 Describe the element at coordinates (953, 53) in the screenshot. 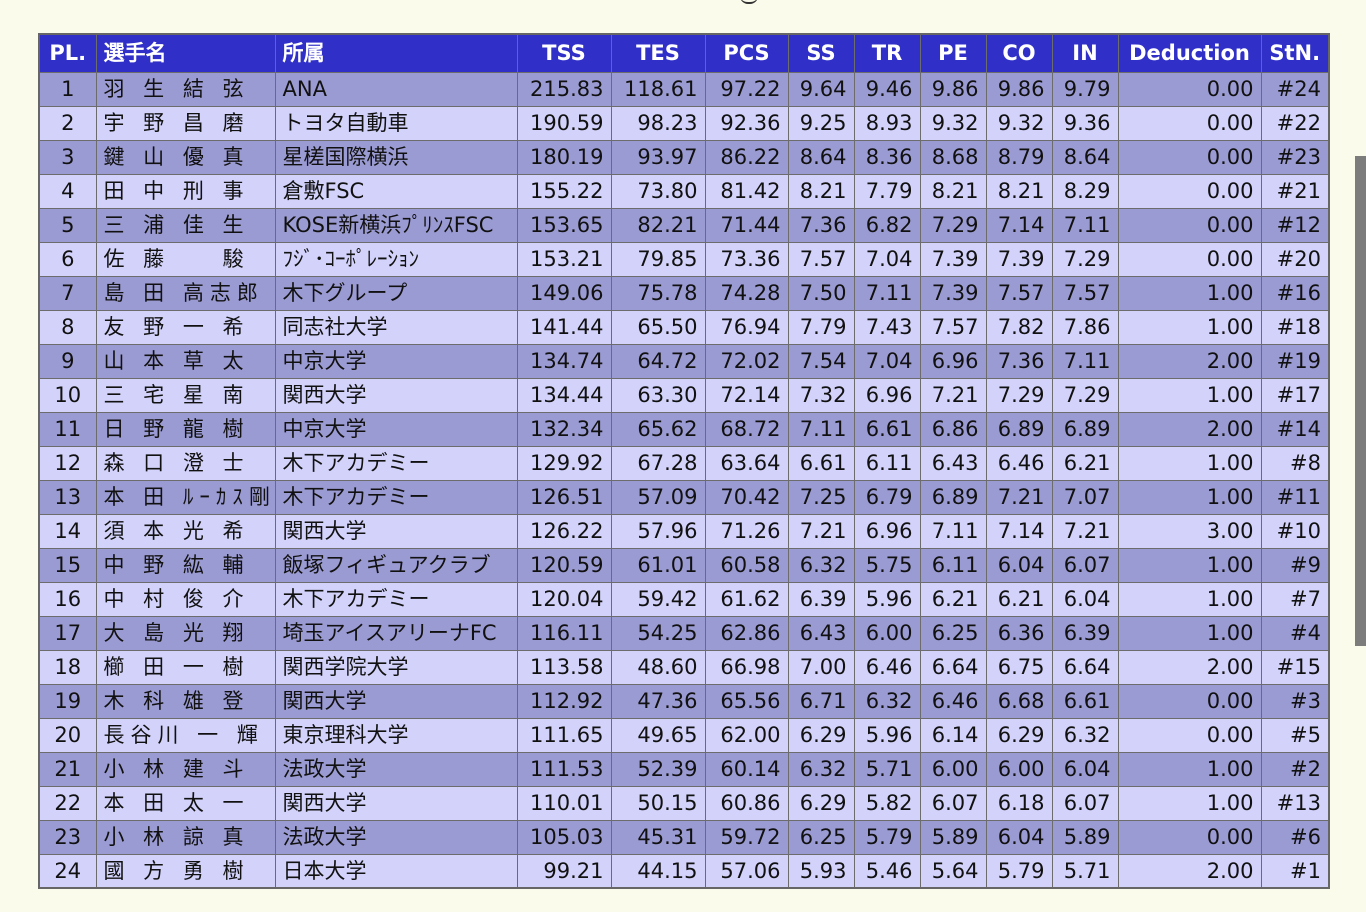

I see `header-pe: PE` at that location.